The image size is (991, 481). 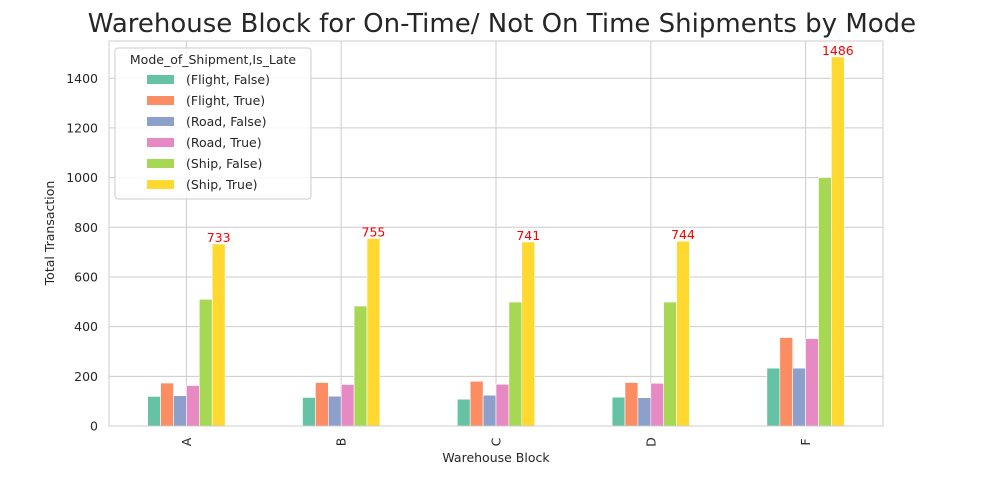 What do you see at coordinates (86, 376) in the screenshot?
I see `y-tick-label: 200` at bounding box center [86, 376].